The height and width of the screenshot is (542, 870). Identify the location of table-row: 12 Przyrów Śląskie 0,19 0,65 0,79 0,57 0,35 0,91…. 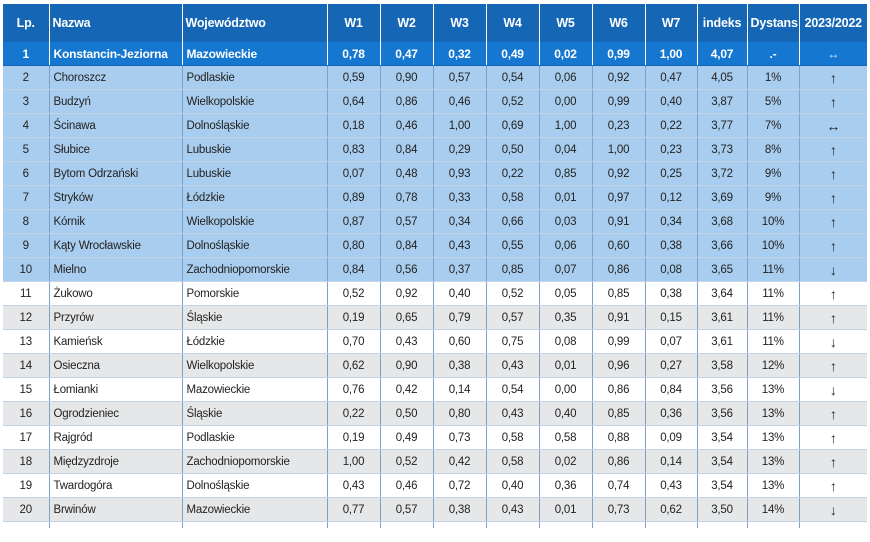
(435, 317).